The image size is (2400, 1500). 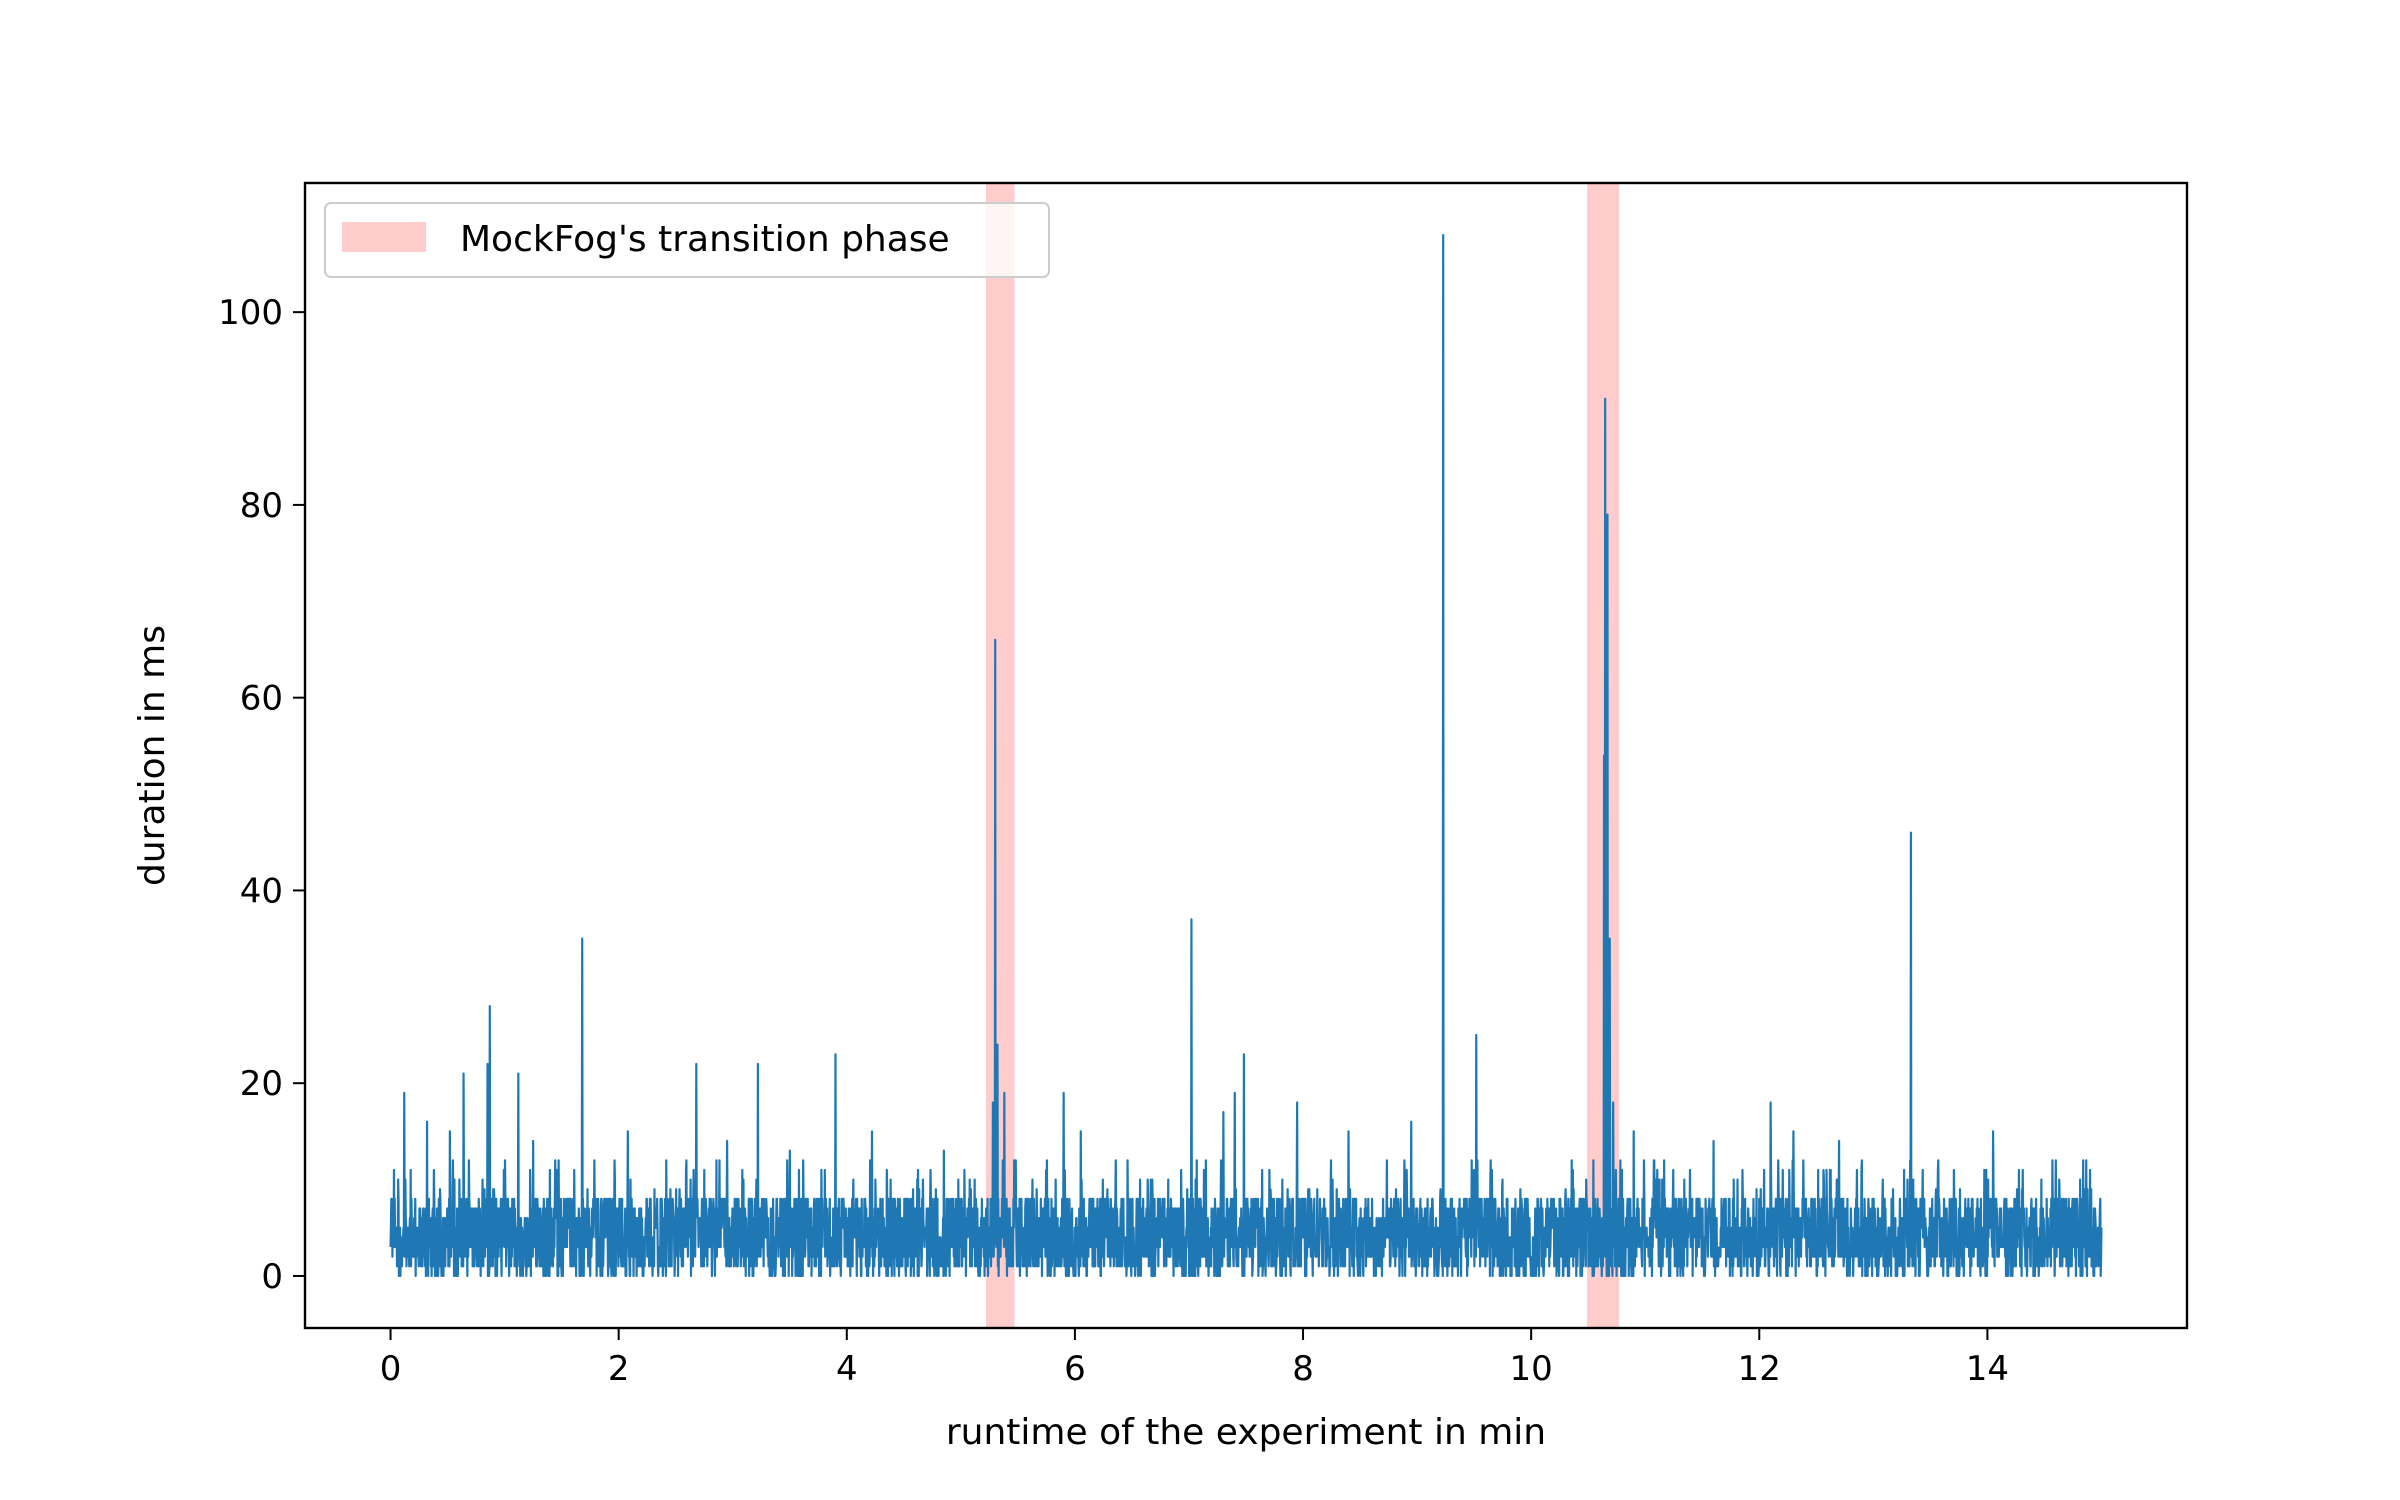 What do you see at coordinates (261, 1084) in the screenshot?
I see `y-tick-label: 20` at bounding box center [261, 1084].